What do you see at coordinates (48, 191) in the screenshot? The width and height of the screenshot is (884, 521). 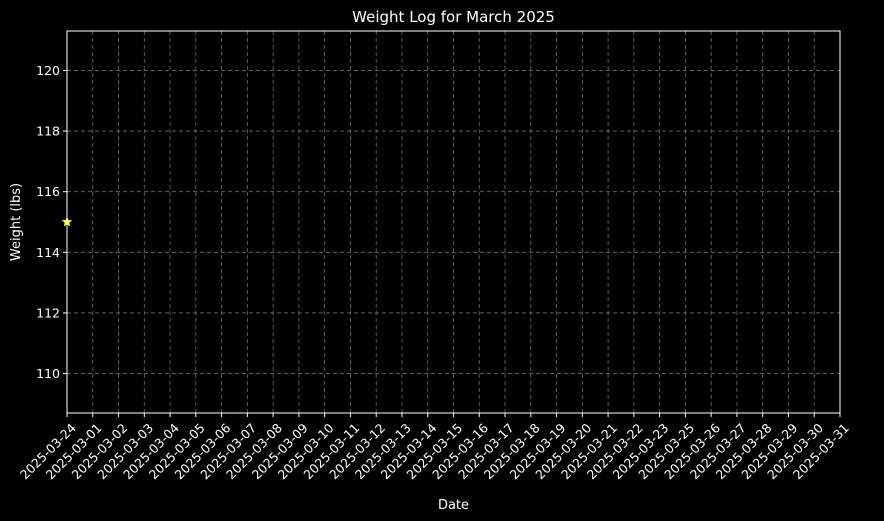 I see `y-tick-label: 116` at bounding box center [48, 191].